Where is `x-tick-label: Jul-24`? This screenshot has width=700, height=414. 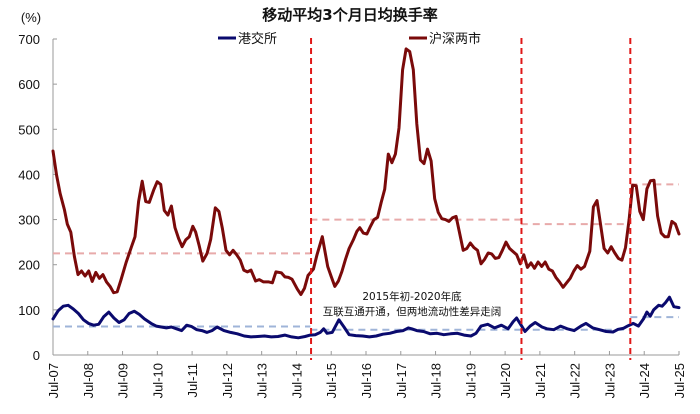 x-tick-label: Jul-24 is located at coordinates (644, 380).